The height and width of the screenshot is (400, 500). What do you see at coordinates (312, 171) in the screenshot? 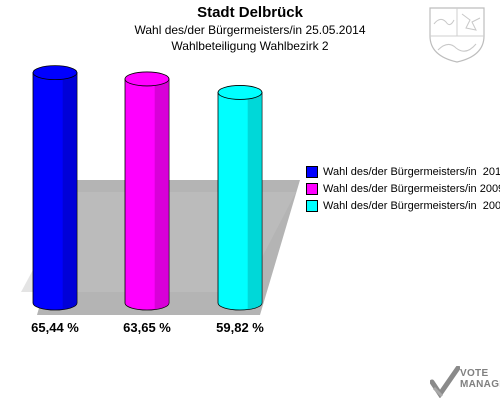
I see `legend-swatch-2014` at bounding box center [312, 171].